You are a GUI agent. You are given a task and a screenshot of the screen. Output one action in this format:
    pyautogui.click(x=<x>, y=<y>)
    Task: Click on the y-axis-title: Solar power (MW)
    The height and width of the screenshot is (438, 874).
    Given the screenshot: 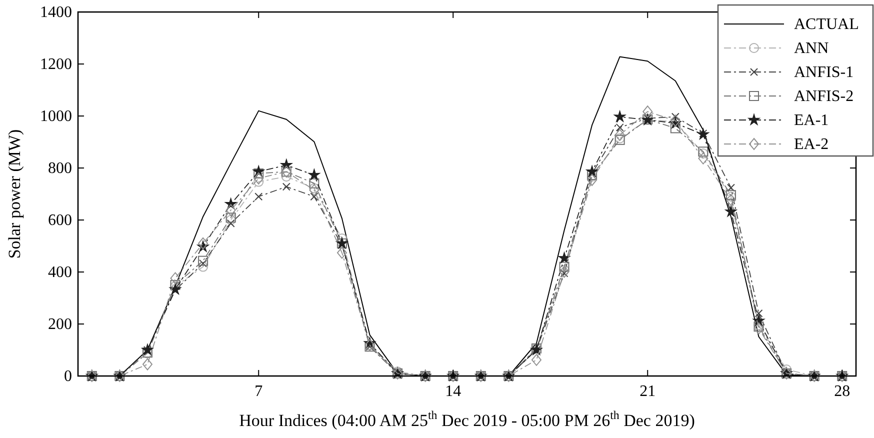 What is the action you would take?
    pyautogui.click(x=14, y=194)
    